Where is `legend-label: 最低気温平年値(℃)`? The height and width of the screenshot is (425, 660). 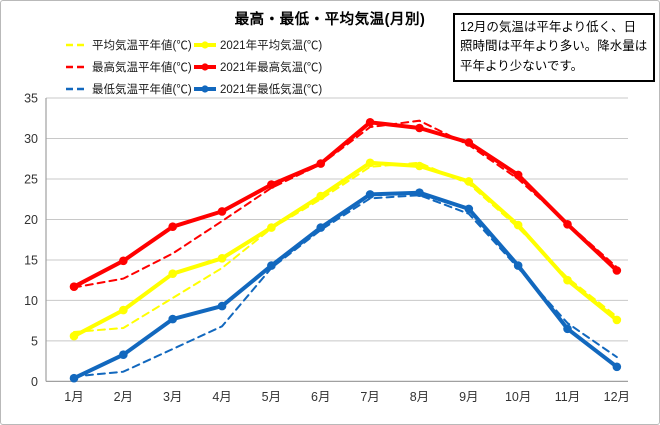
legend-label: 最低気温平年値(℃) is located at coordinates (142, 90).